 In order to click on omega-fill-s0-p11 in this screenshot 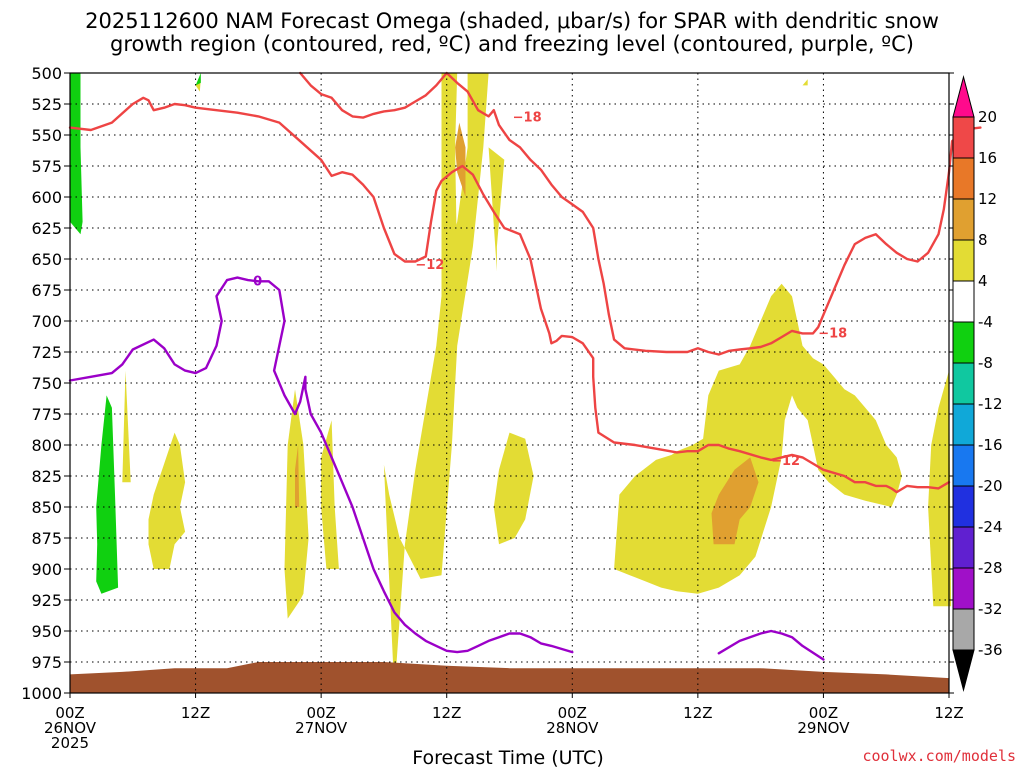, I will do `click(805, 82)`.